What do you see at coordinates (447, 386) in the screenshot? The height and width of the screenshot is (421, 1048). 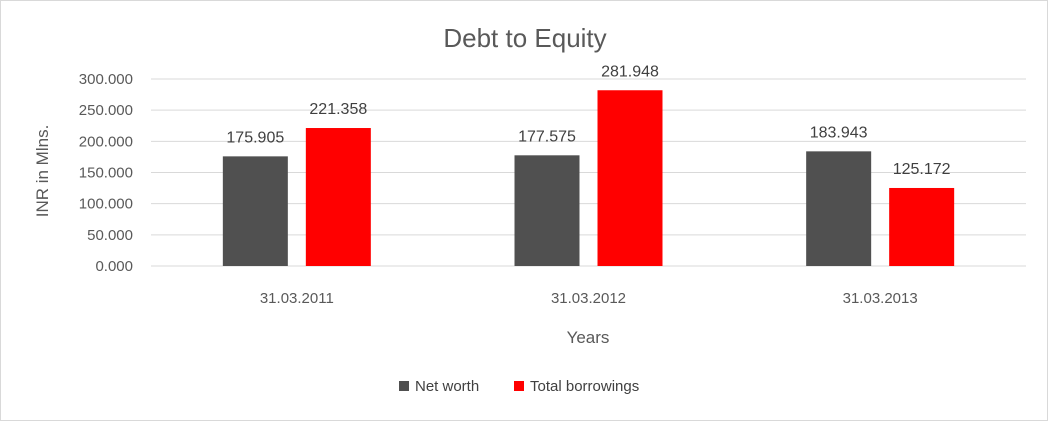 I see `legend-label: Net worth` at bounding box center [447, 386].